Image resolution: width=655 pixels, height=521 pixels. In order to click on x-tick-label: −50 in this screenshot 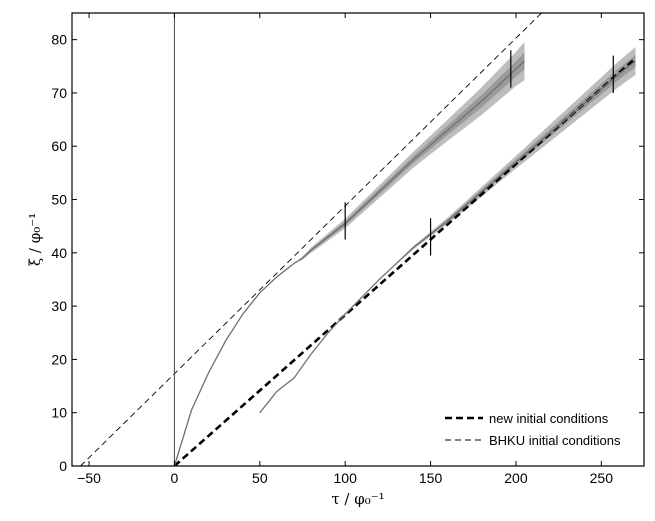, I will do `click(89, 478)`.